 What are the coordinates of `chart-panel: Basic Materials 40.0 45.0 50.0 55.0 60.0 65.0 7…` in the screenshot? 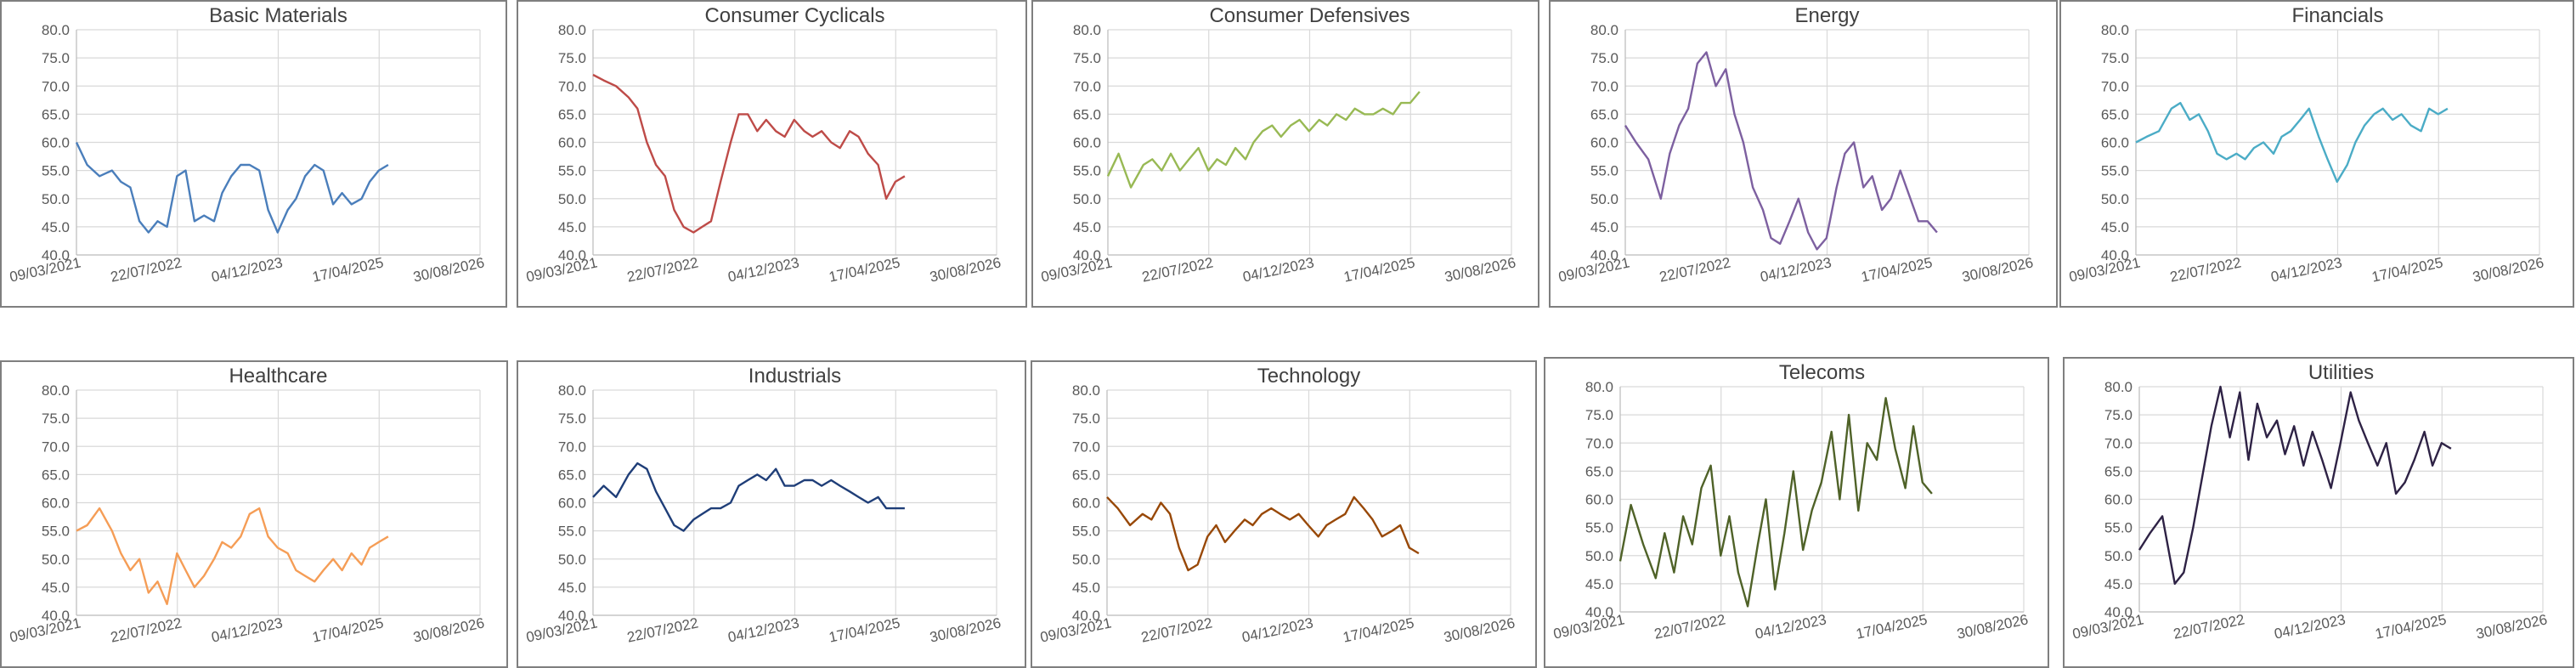 It's located at (254, 154).